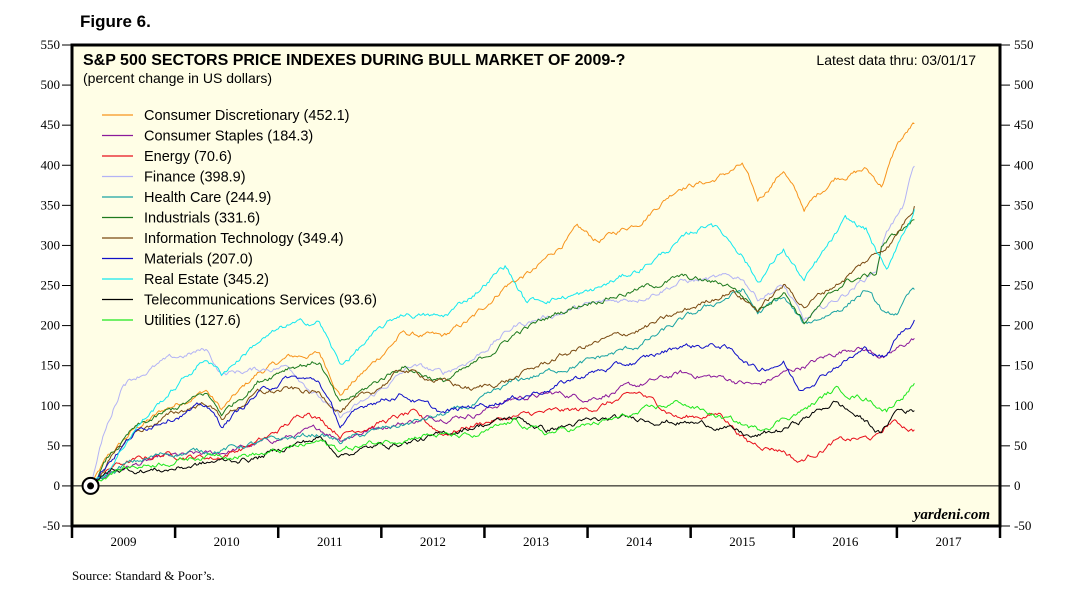 This screenshot has width=1075, height=603. What do you see at coordinates (1024, 405) in the screenshot?
I see `y-tick-label-right: 100` at bounding box center [1024, 405].